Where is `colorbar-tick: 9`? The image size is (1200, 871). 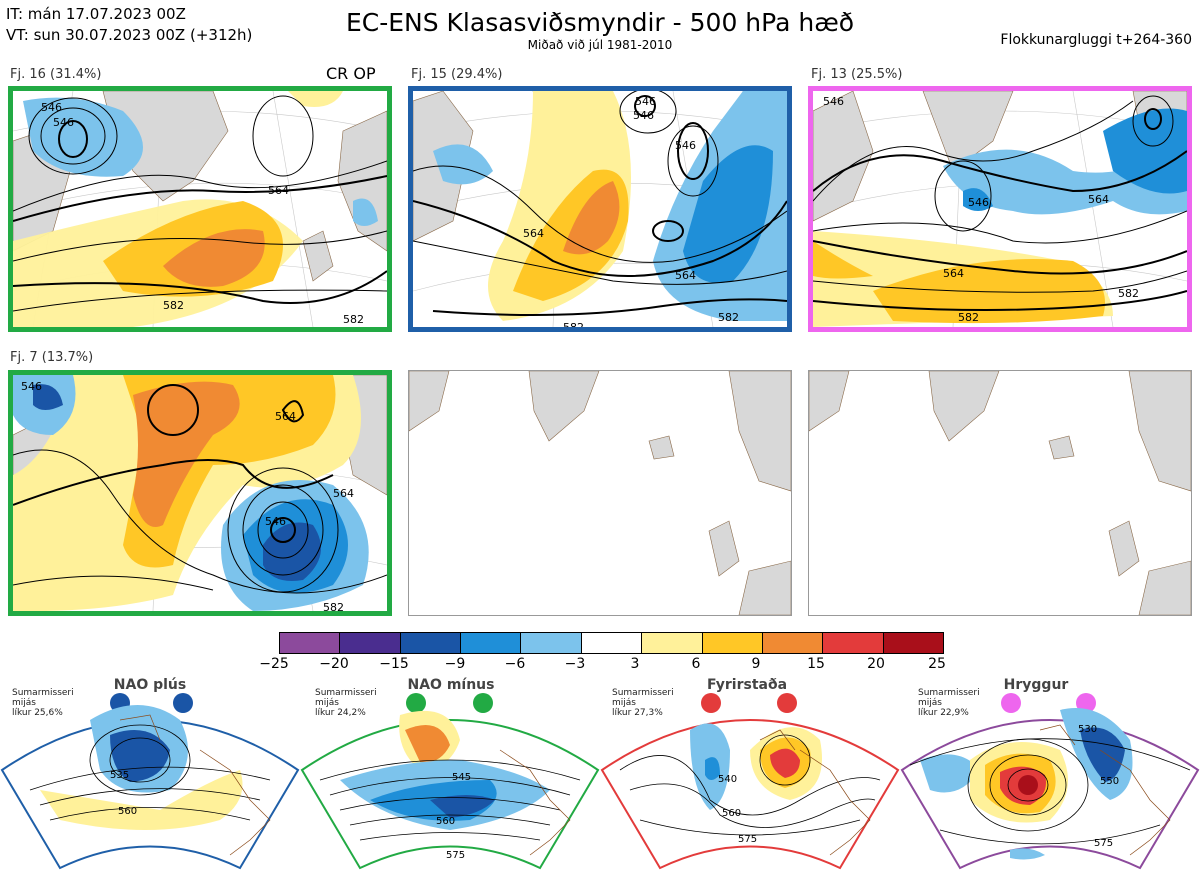 colorbar-tick: 9 is located at coordinates (756, 664).